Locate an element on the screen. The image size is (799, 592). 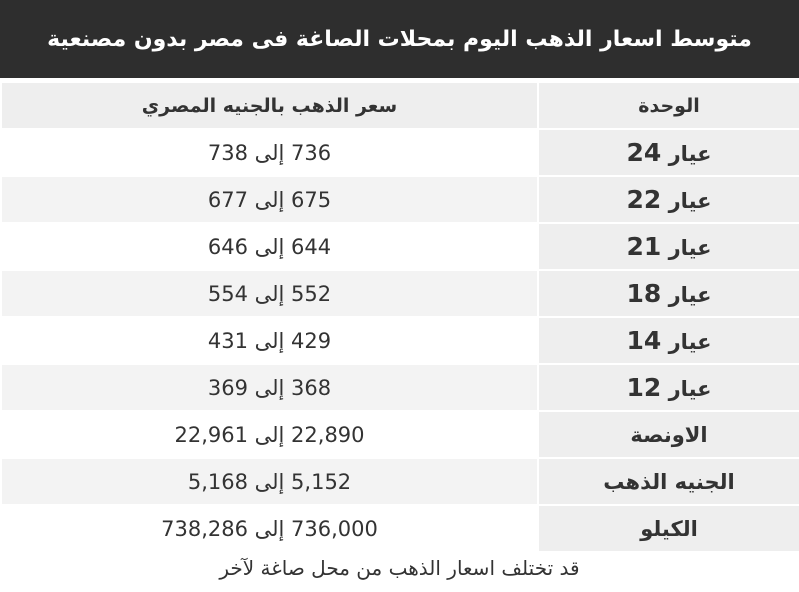
unit-cell: عيار 14 is located at coordinates (668, 340).